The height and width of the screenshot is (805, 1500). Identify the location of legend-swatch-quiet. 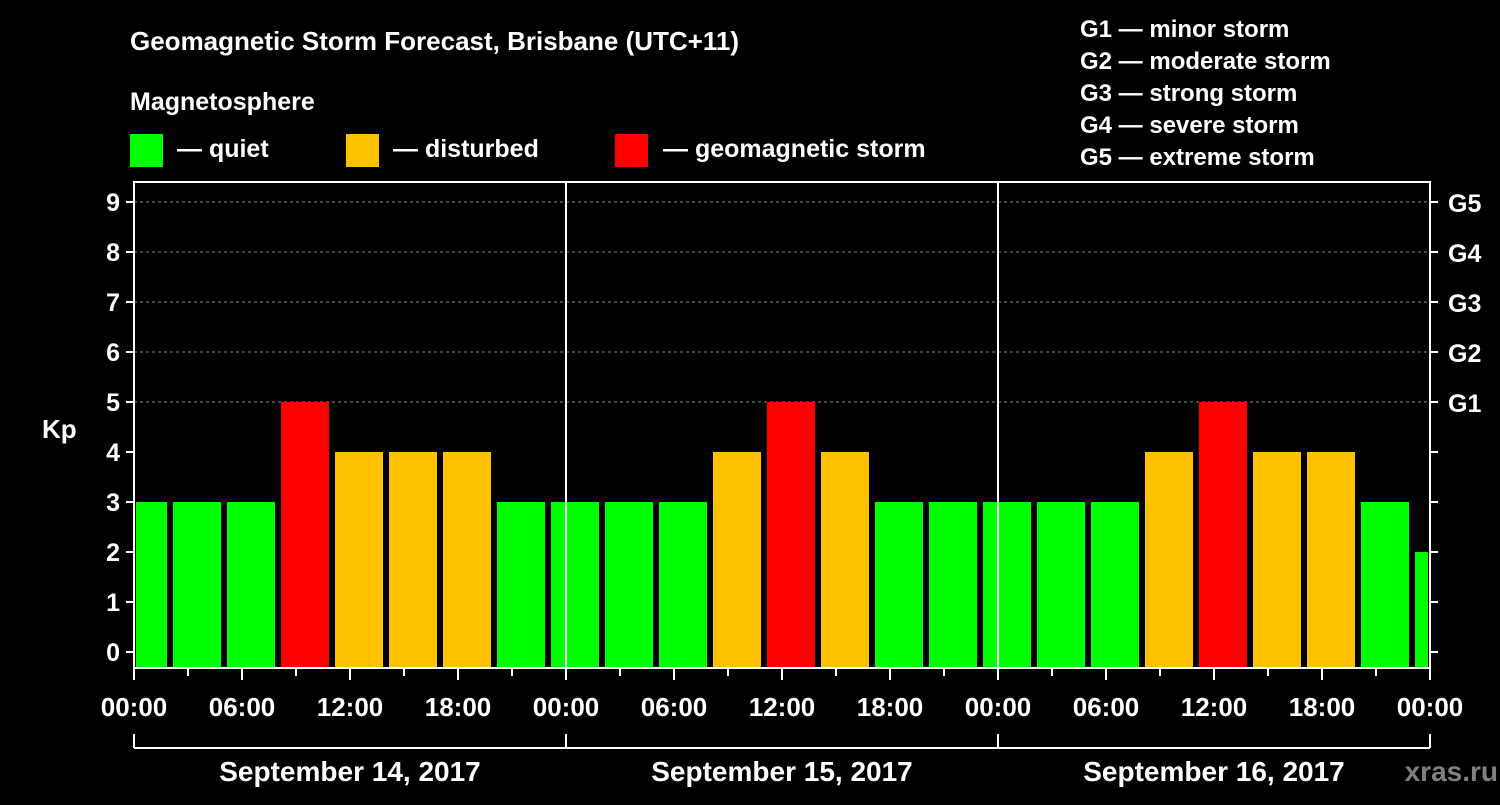
(146, 150).